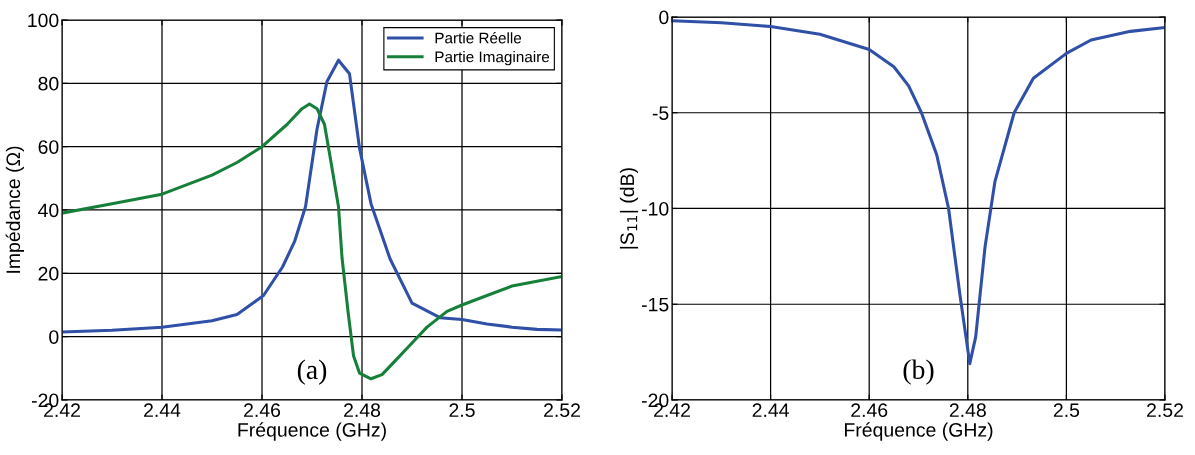 Image resolution: width=1195 pixels, height=455 pixels. I want to click on y-tick-label: -5, so click(660, 113).